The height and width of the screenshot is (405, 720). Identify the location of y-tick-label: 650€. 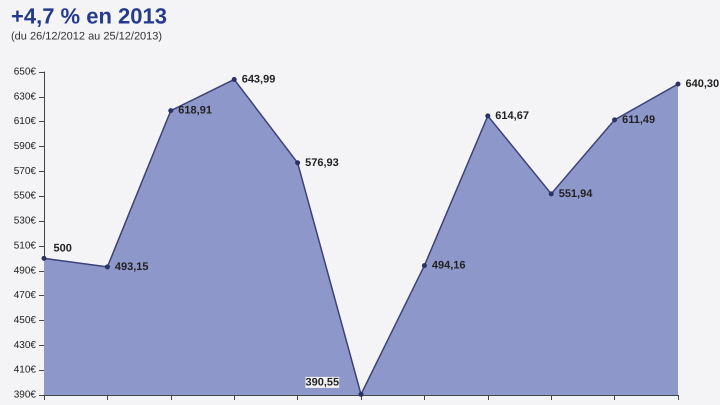
(25, 72).